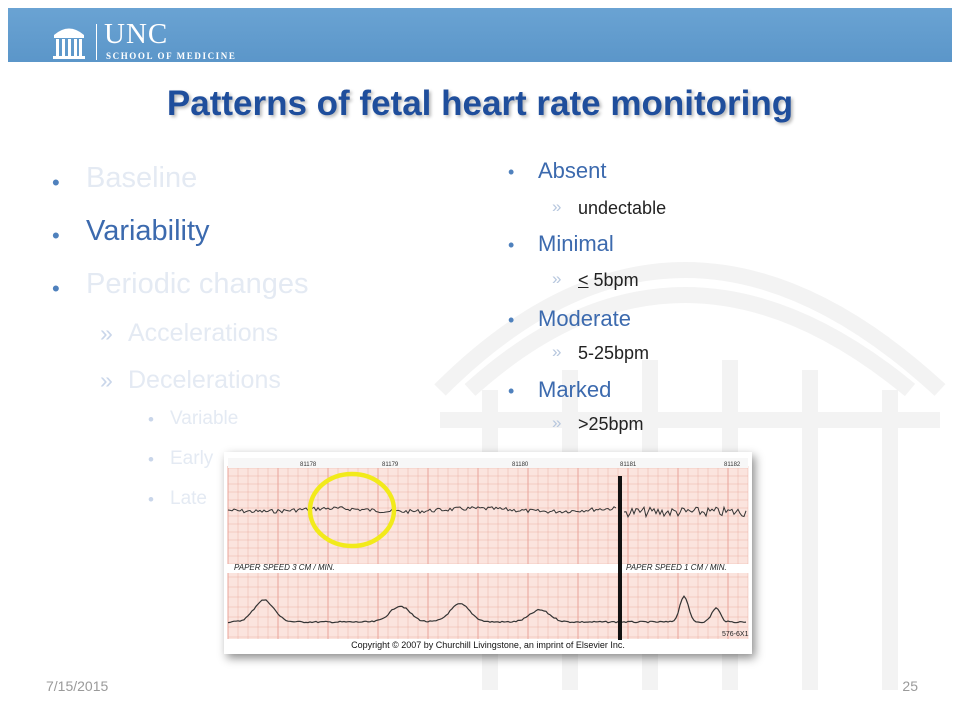  Describe the element at coordinates (142, 178) in the screenshot. I see `bullet-baseline: Baseline` at that location.